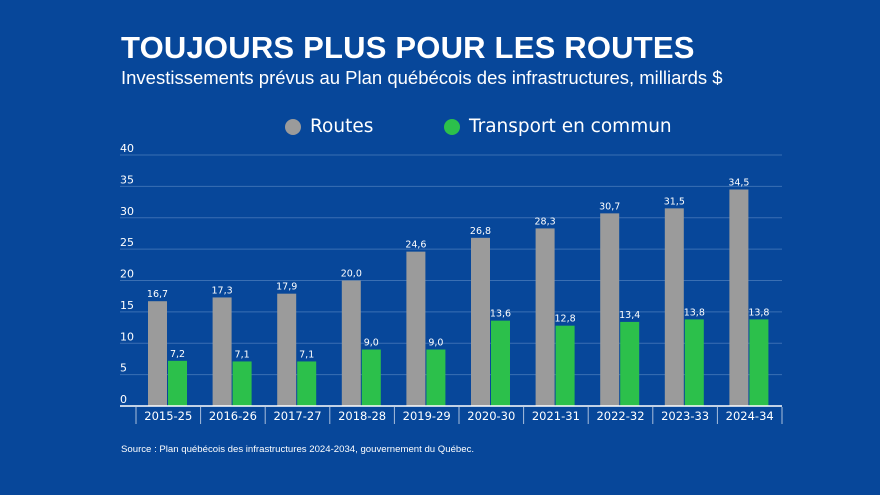  What do you see at coordinates (556, 416) in the screenshot?
I see `x-tick-label: 2021-31` at bounding box center [556, 416].